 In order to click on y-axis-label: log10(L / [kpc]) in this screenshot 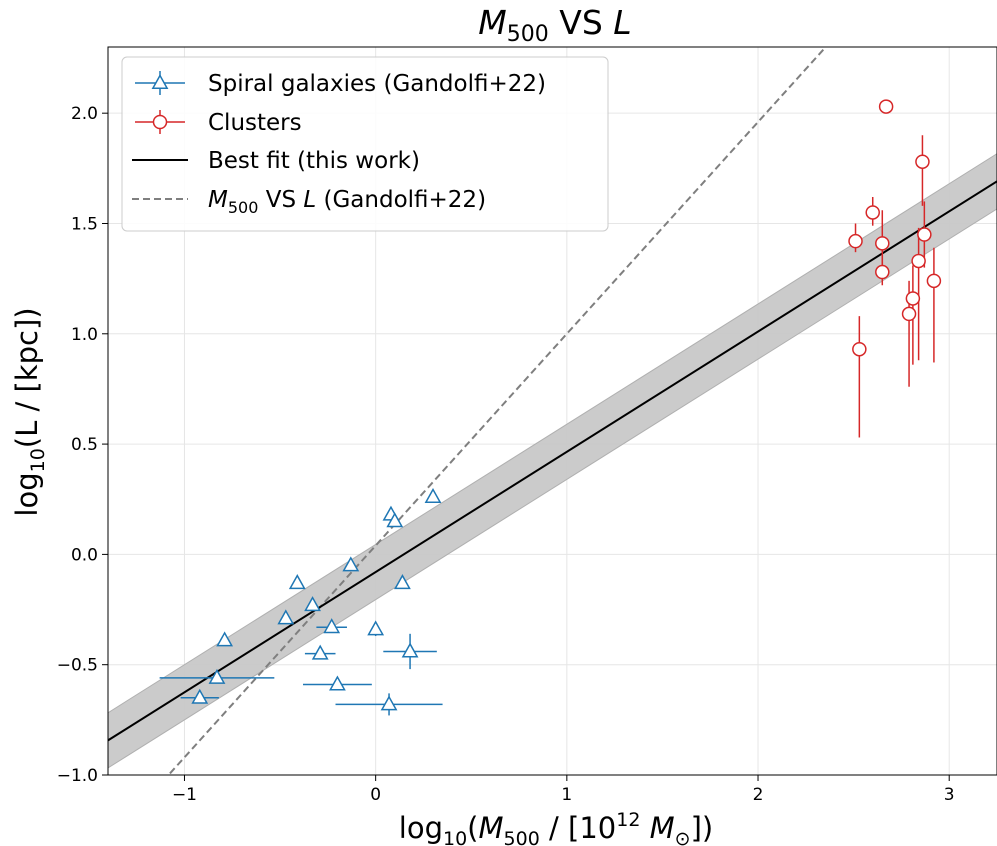, I will do `click(29, 411)`.